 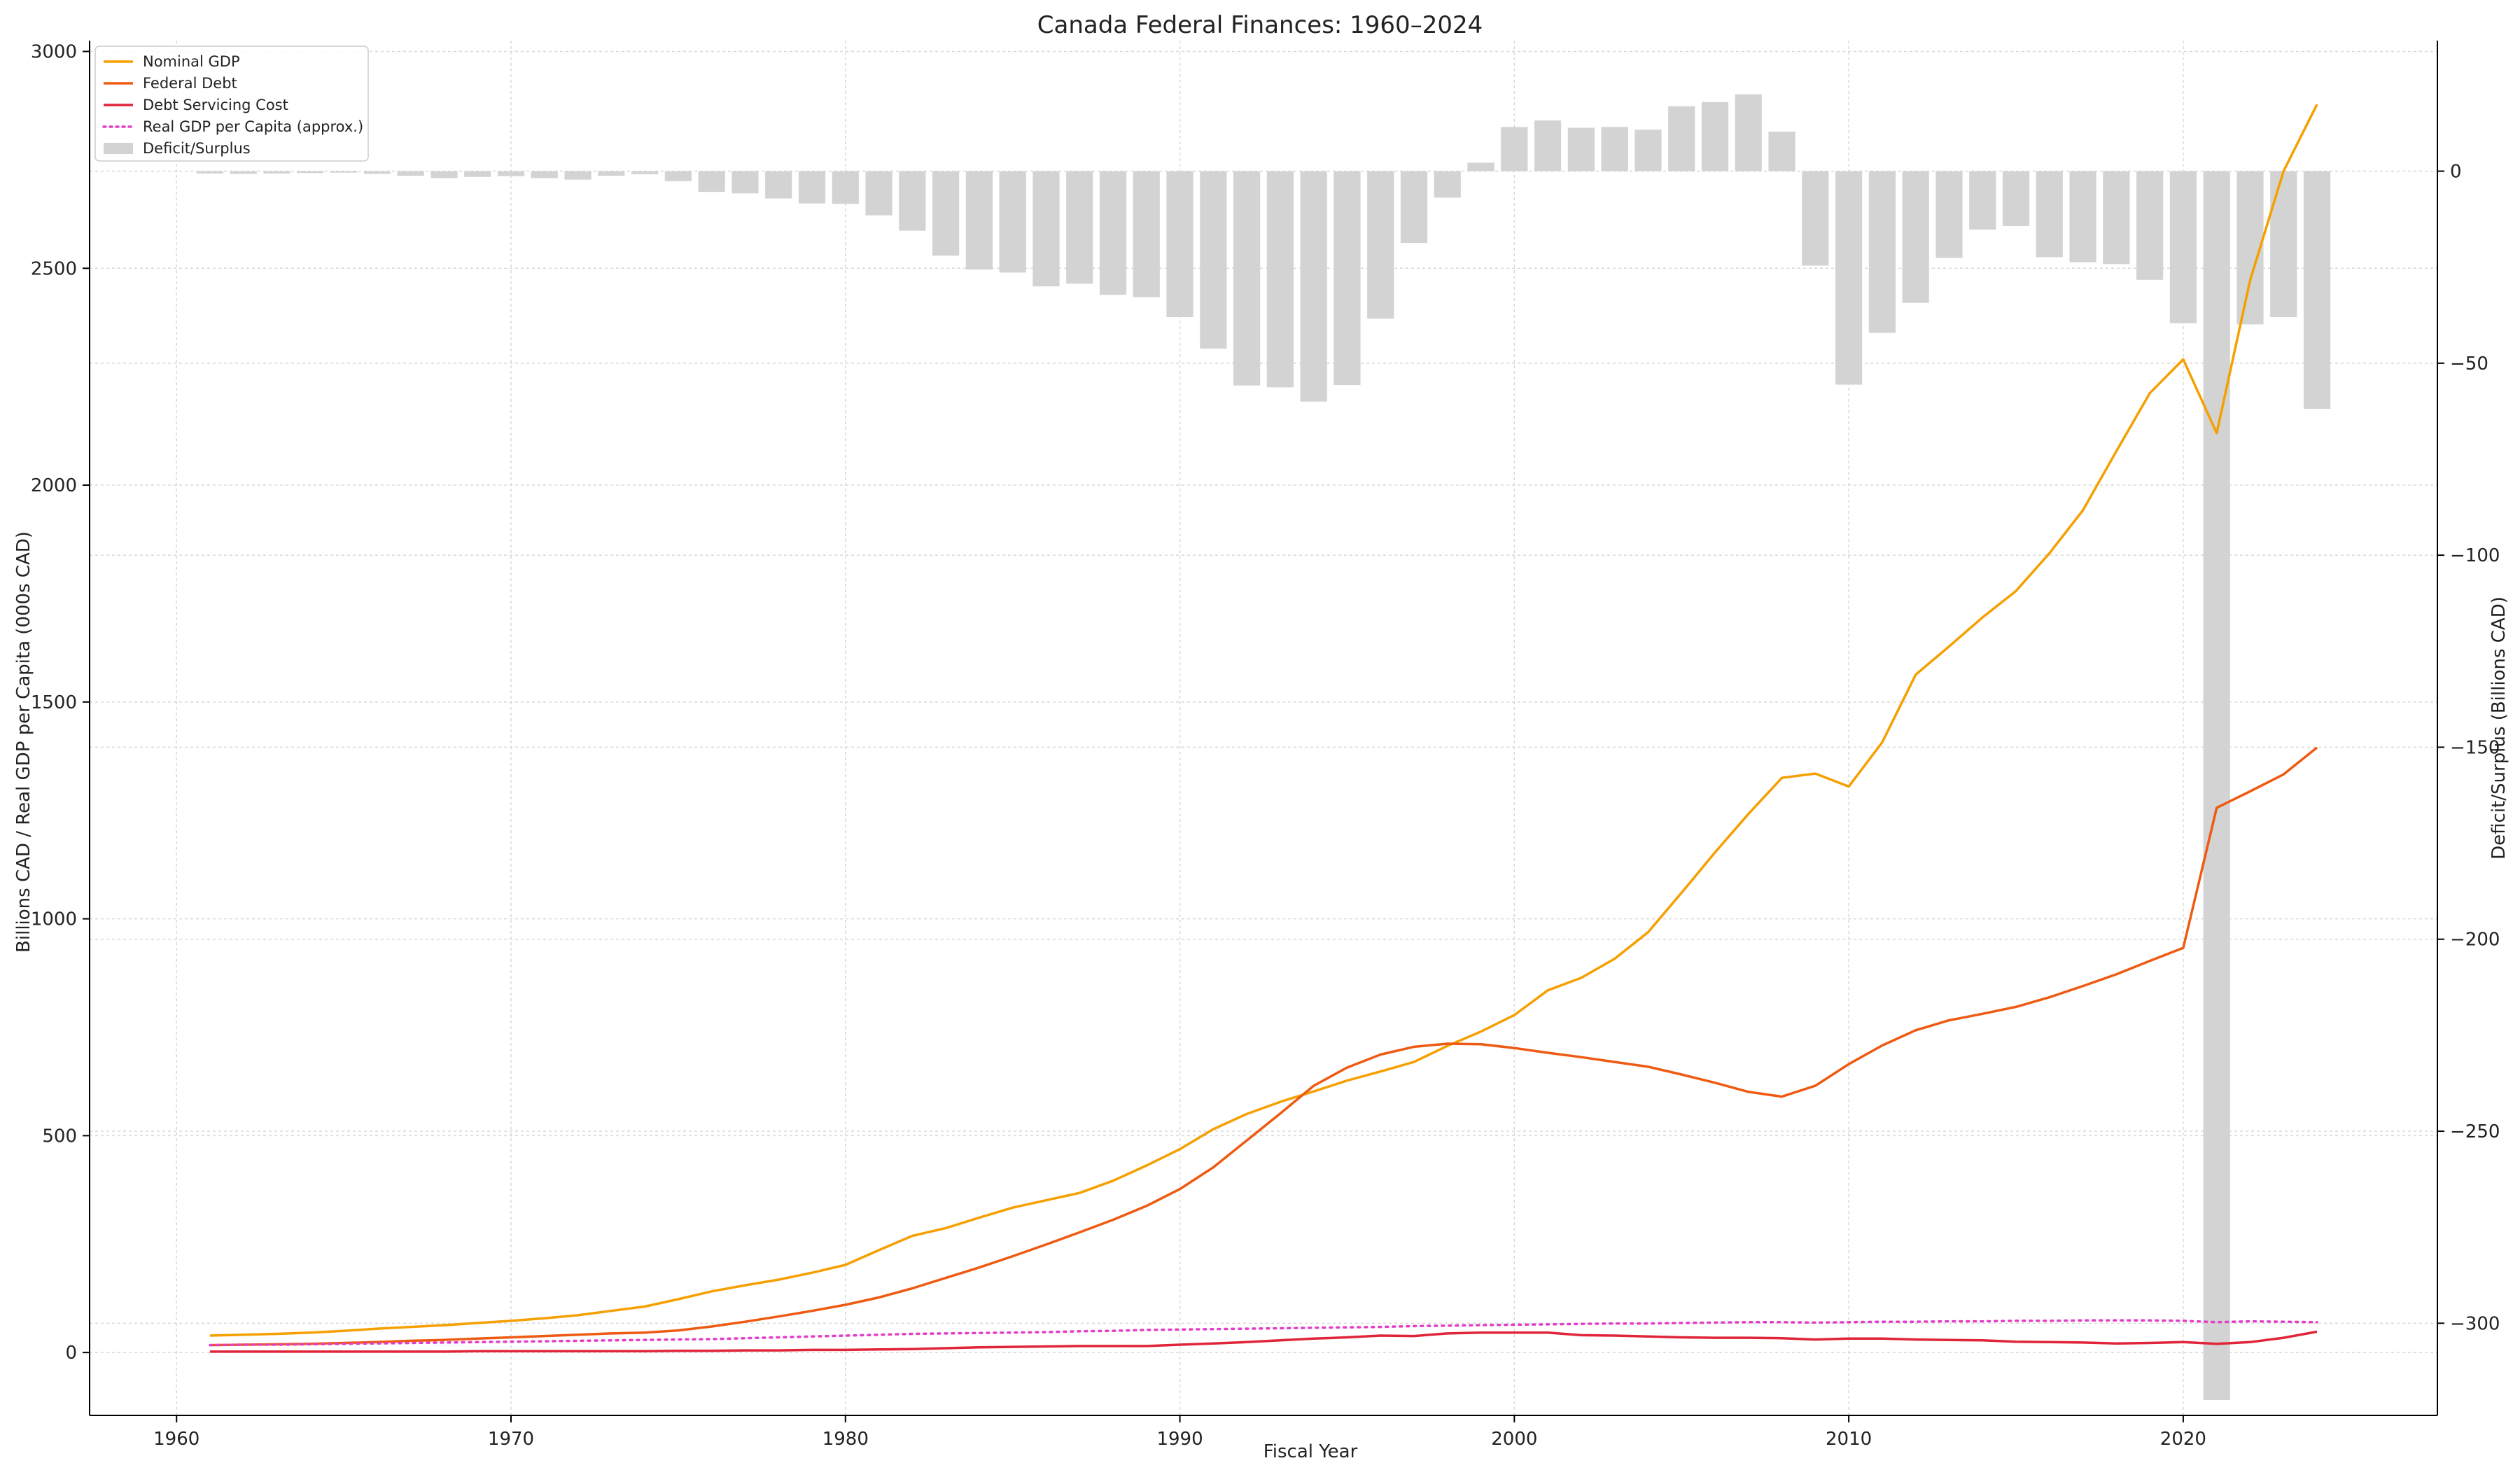 What do you see at coordinates (176, 1439) in the screenshot?
I see `x-tick-label: 1960` at bounding box center [176, 1439].